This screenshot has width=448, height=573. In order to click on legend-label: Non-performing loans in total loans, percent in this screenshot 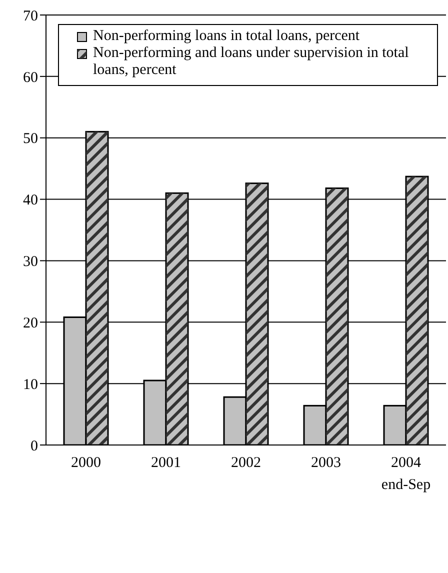, I will do `click(227, 36)`.